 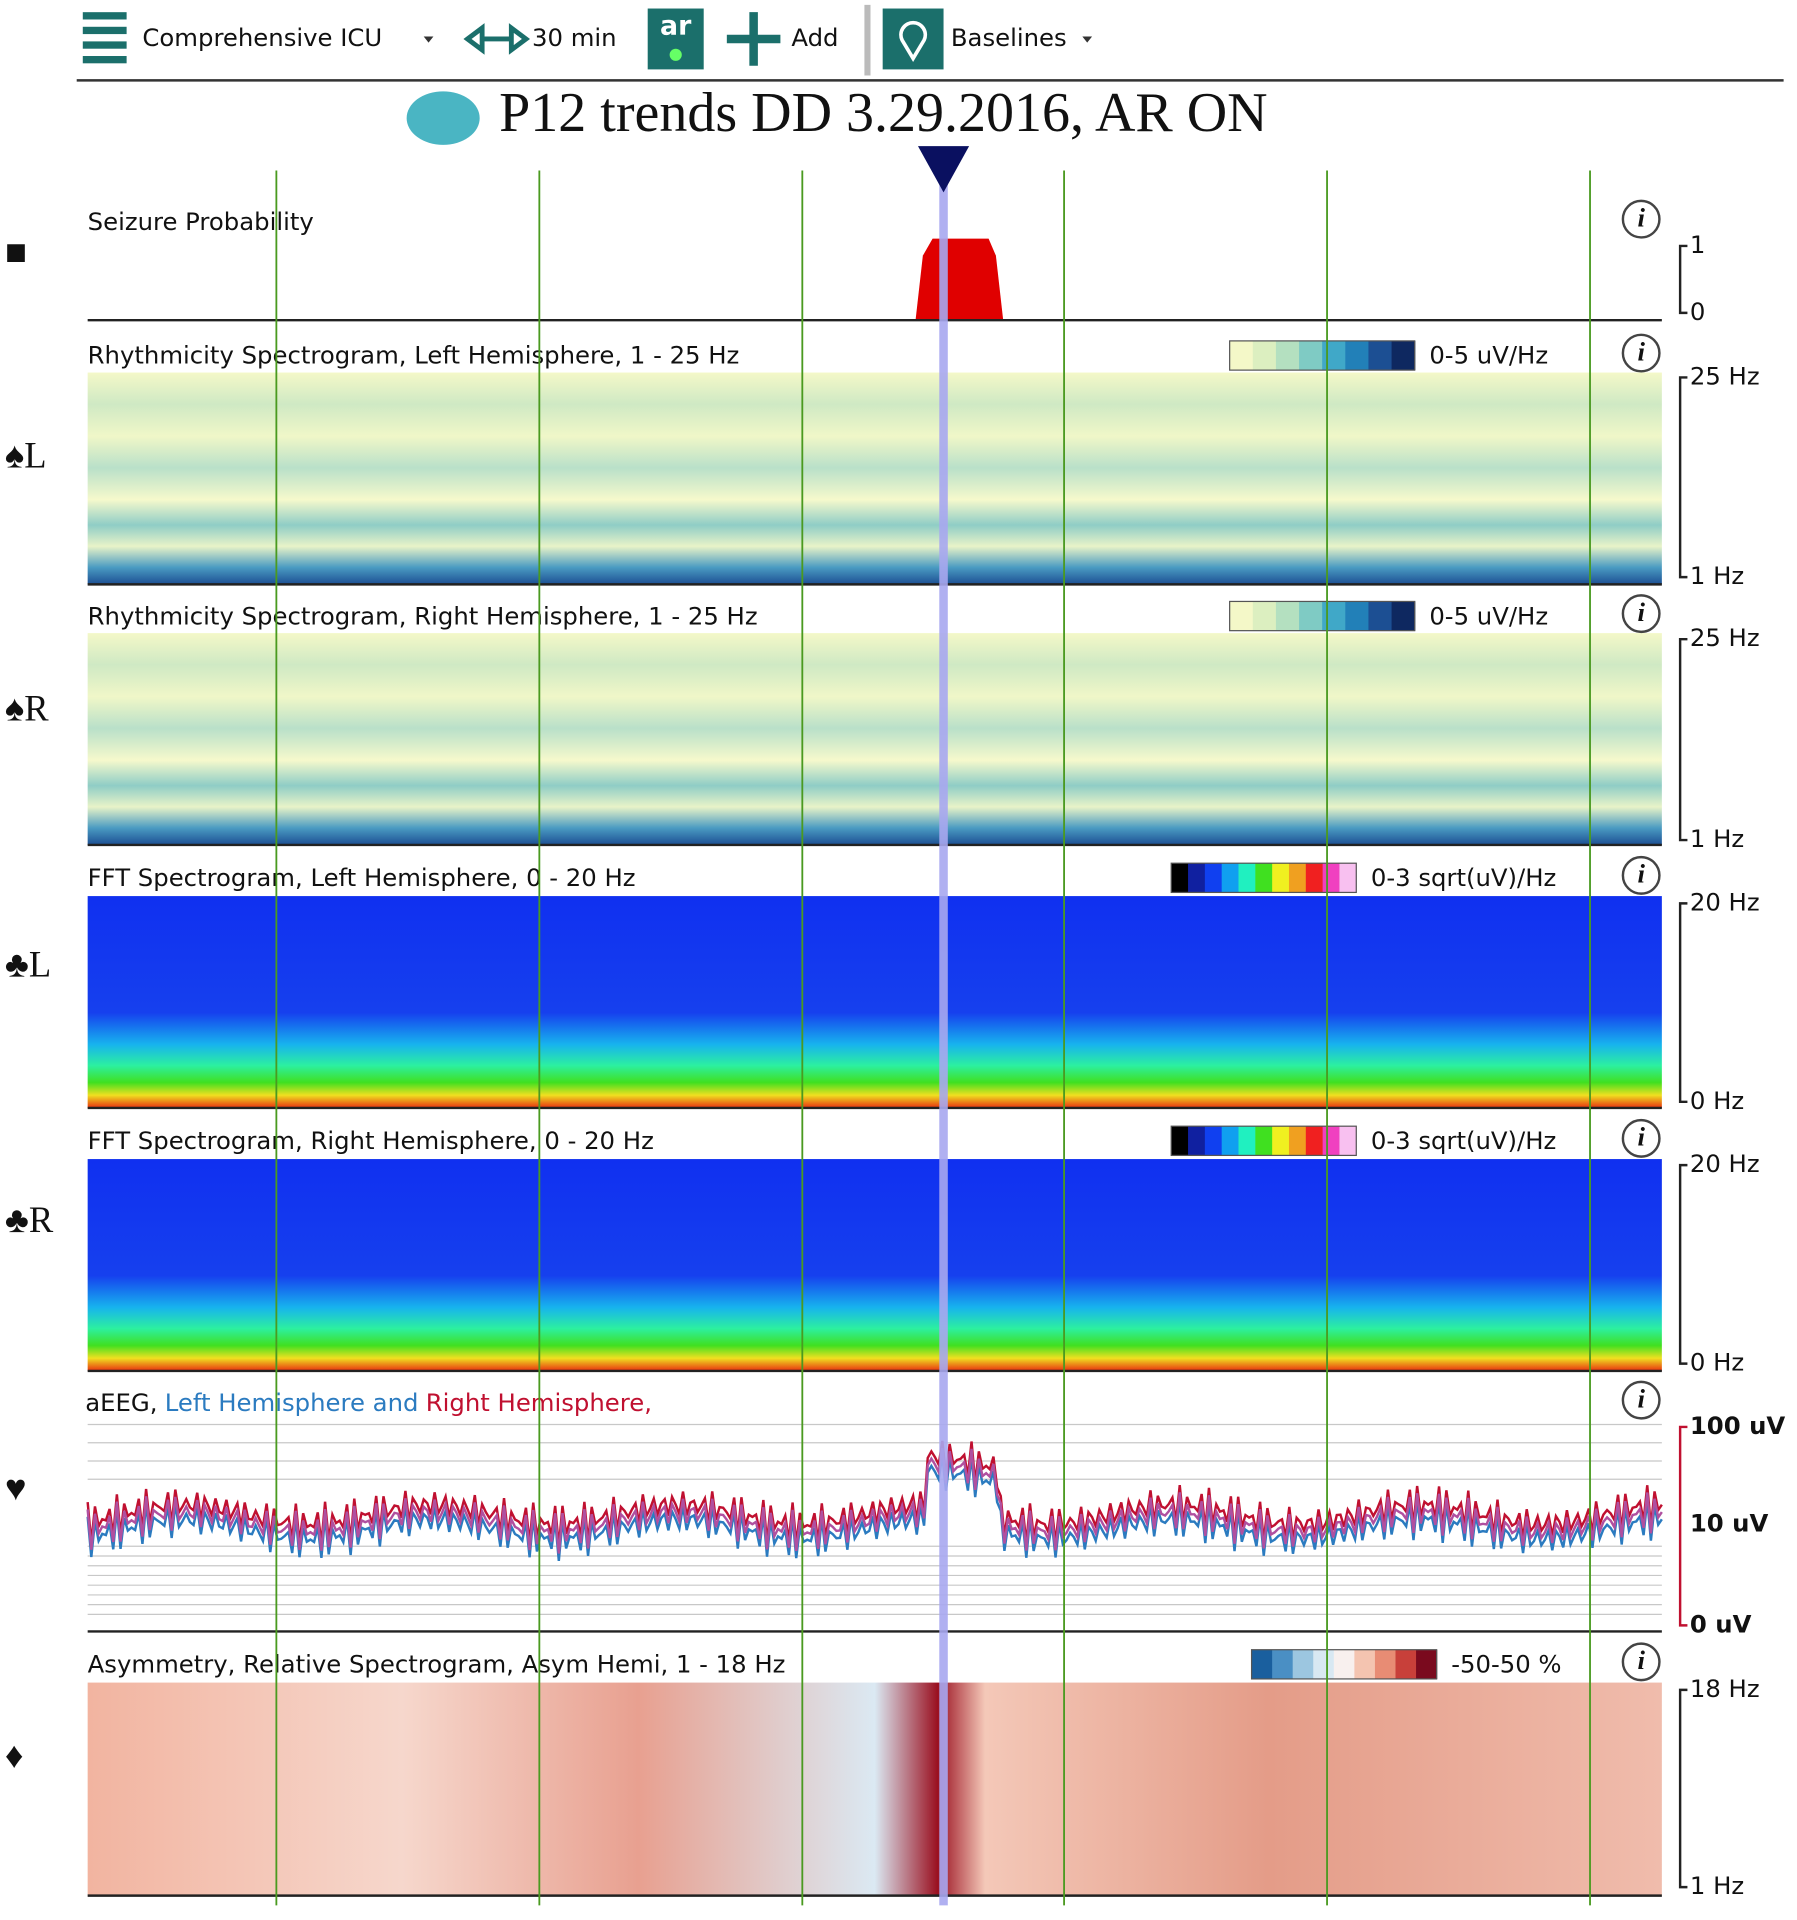 What do you see at coordinates (867, 40) in the screenshot?
I see `separator` at bounding box center [867, 40].